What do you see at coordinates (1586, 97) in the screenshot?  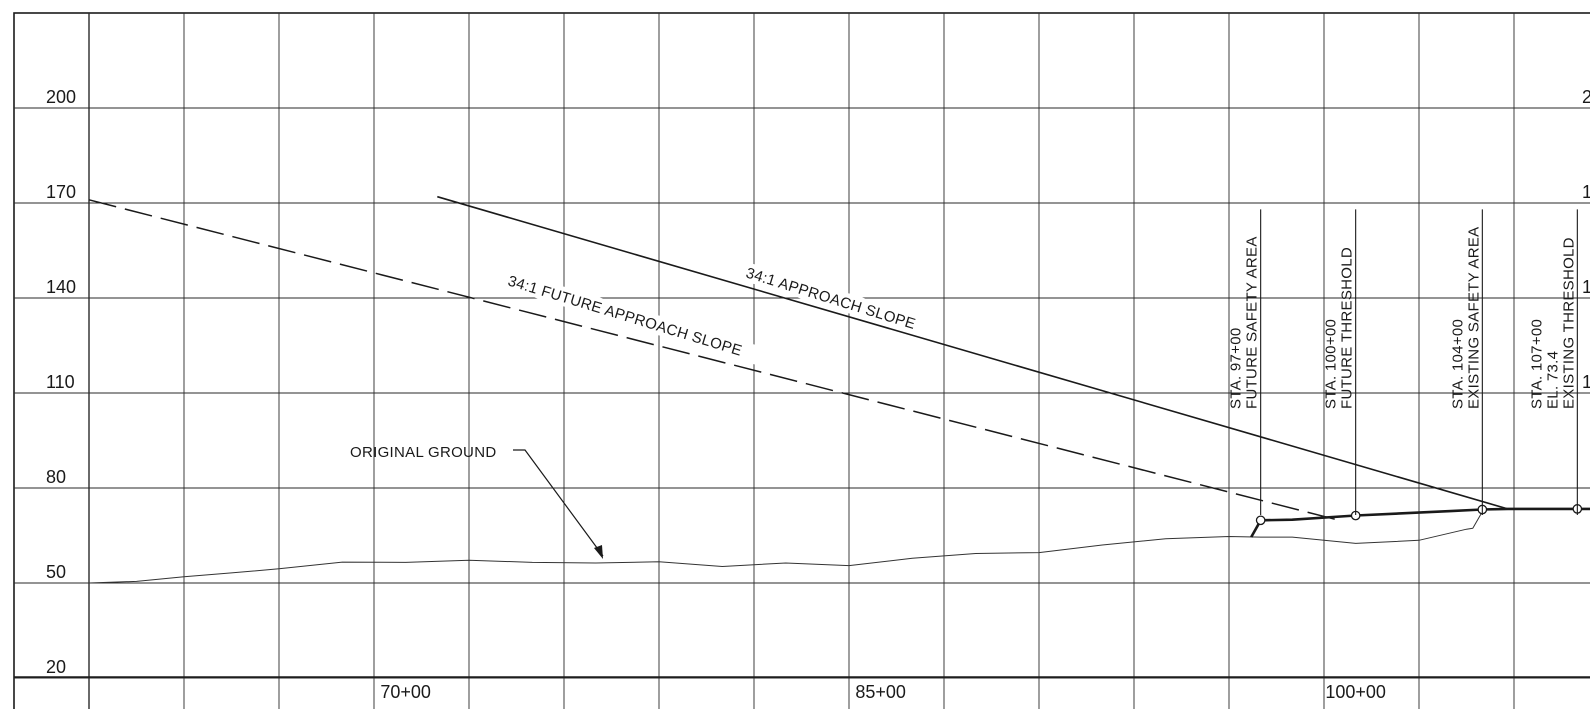 I see `right-y-tick-label: 2` at bounding box center [1586, 97].